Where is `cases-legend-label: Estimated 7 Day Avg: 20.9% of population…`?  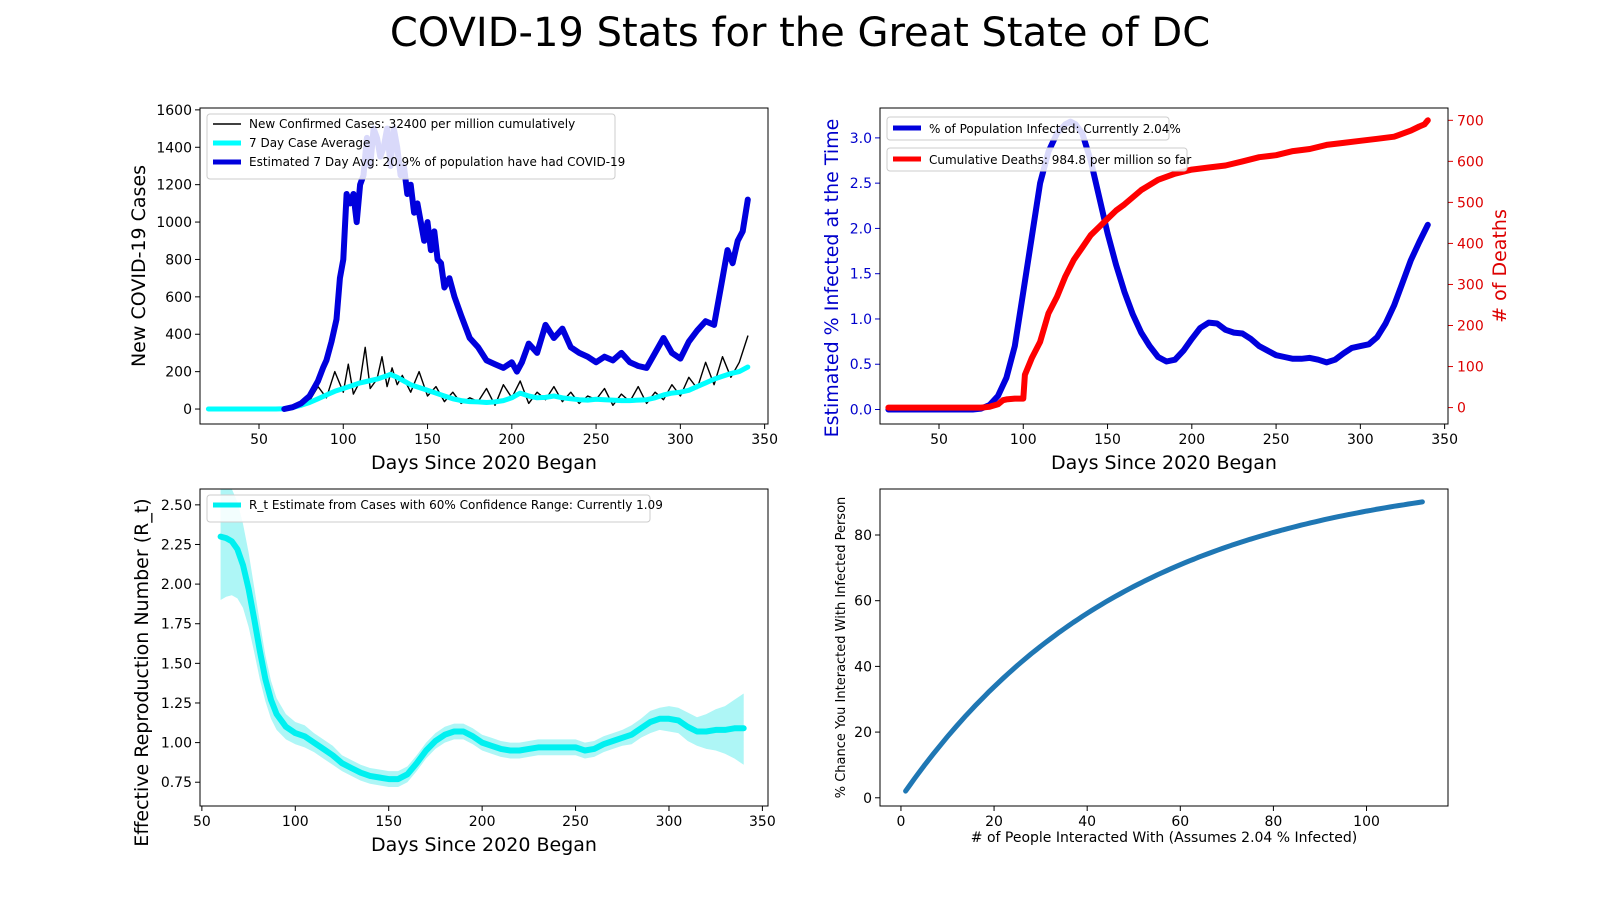 cases-legend-label: Estimated 7 Day Avg: 20.9% of population… is located at coordinates (437, 162).